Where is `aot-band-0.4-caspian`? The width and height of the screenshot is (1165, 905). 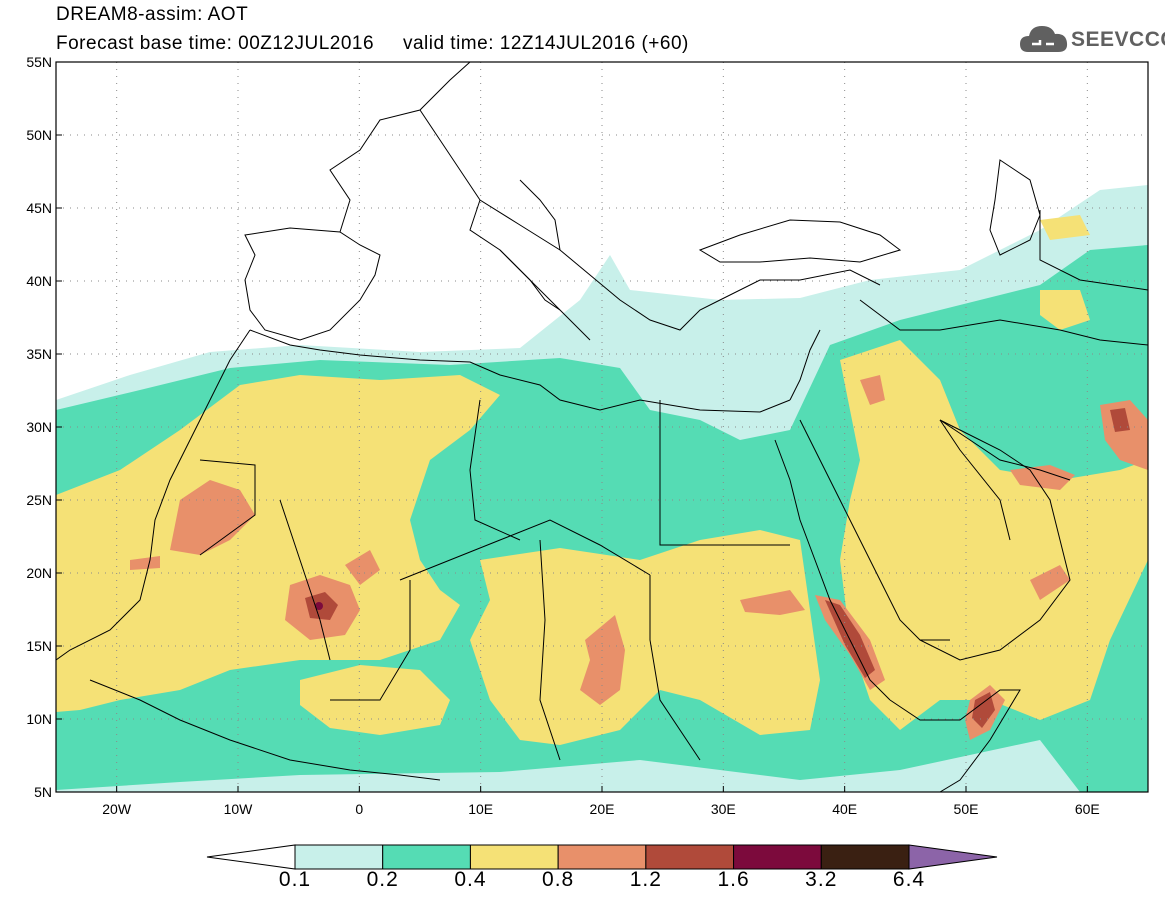
aot-band-0.4-caspian is located at coordinates (1065, 227).